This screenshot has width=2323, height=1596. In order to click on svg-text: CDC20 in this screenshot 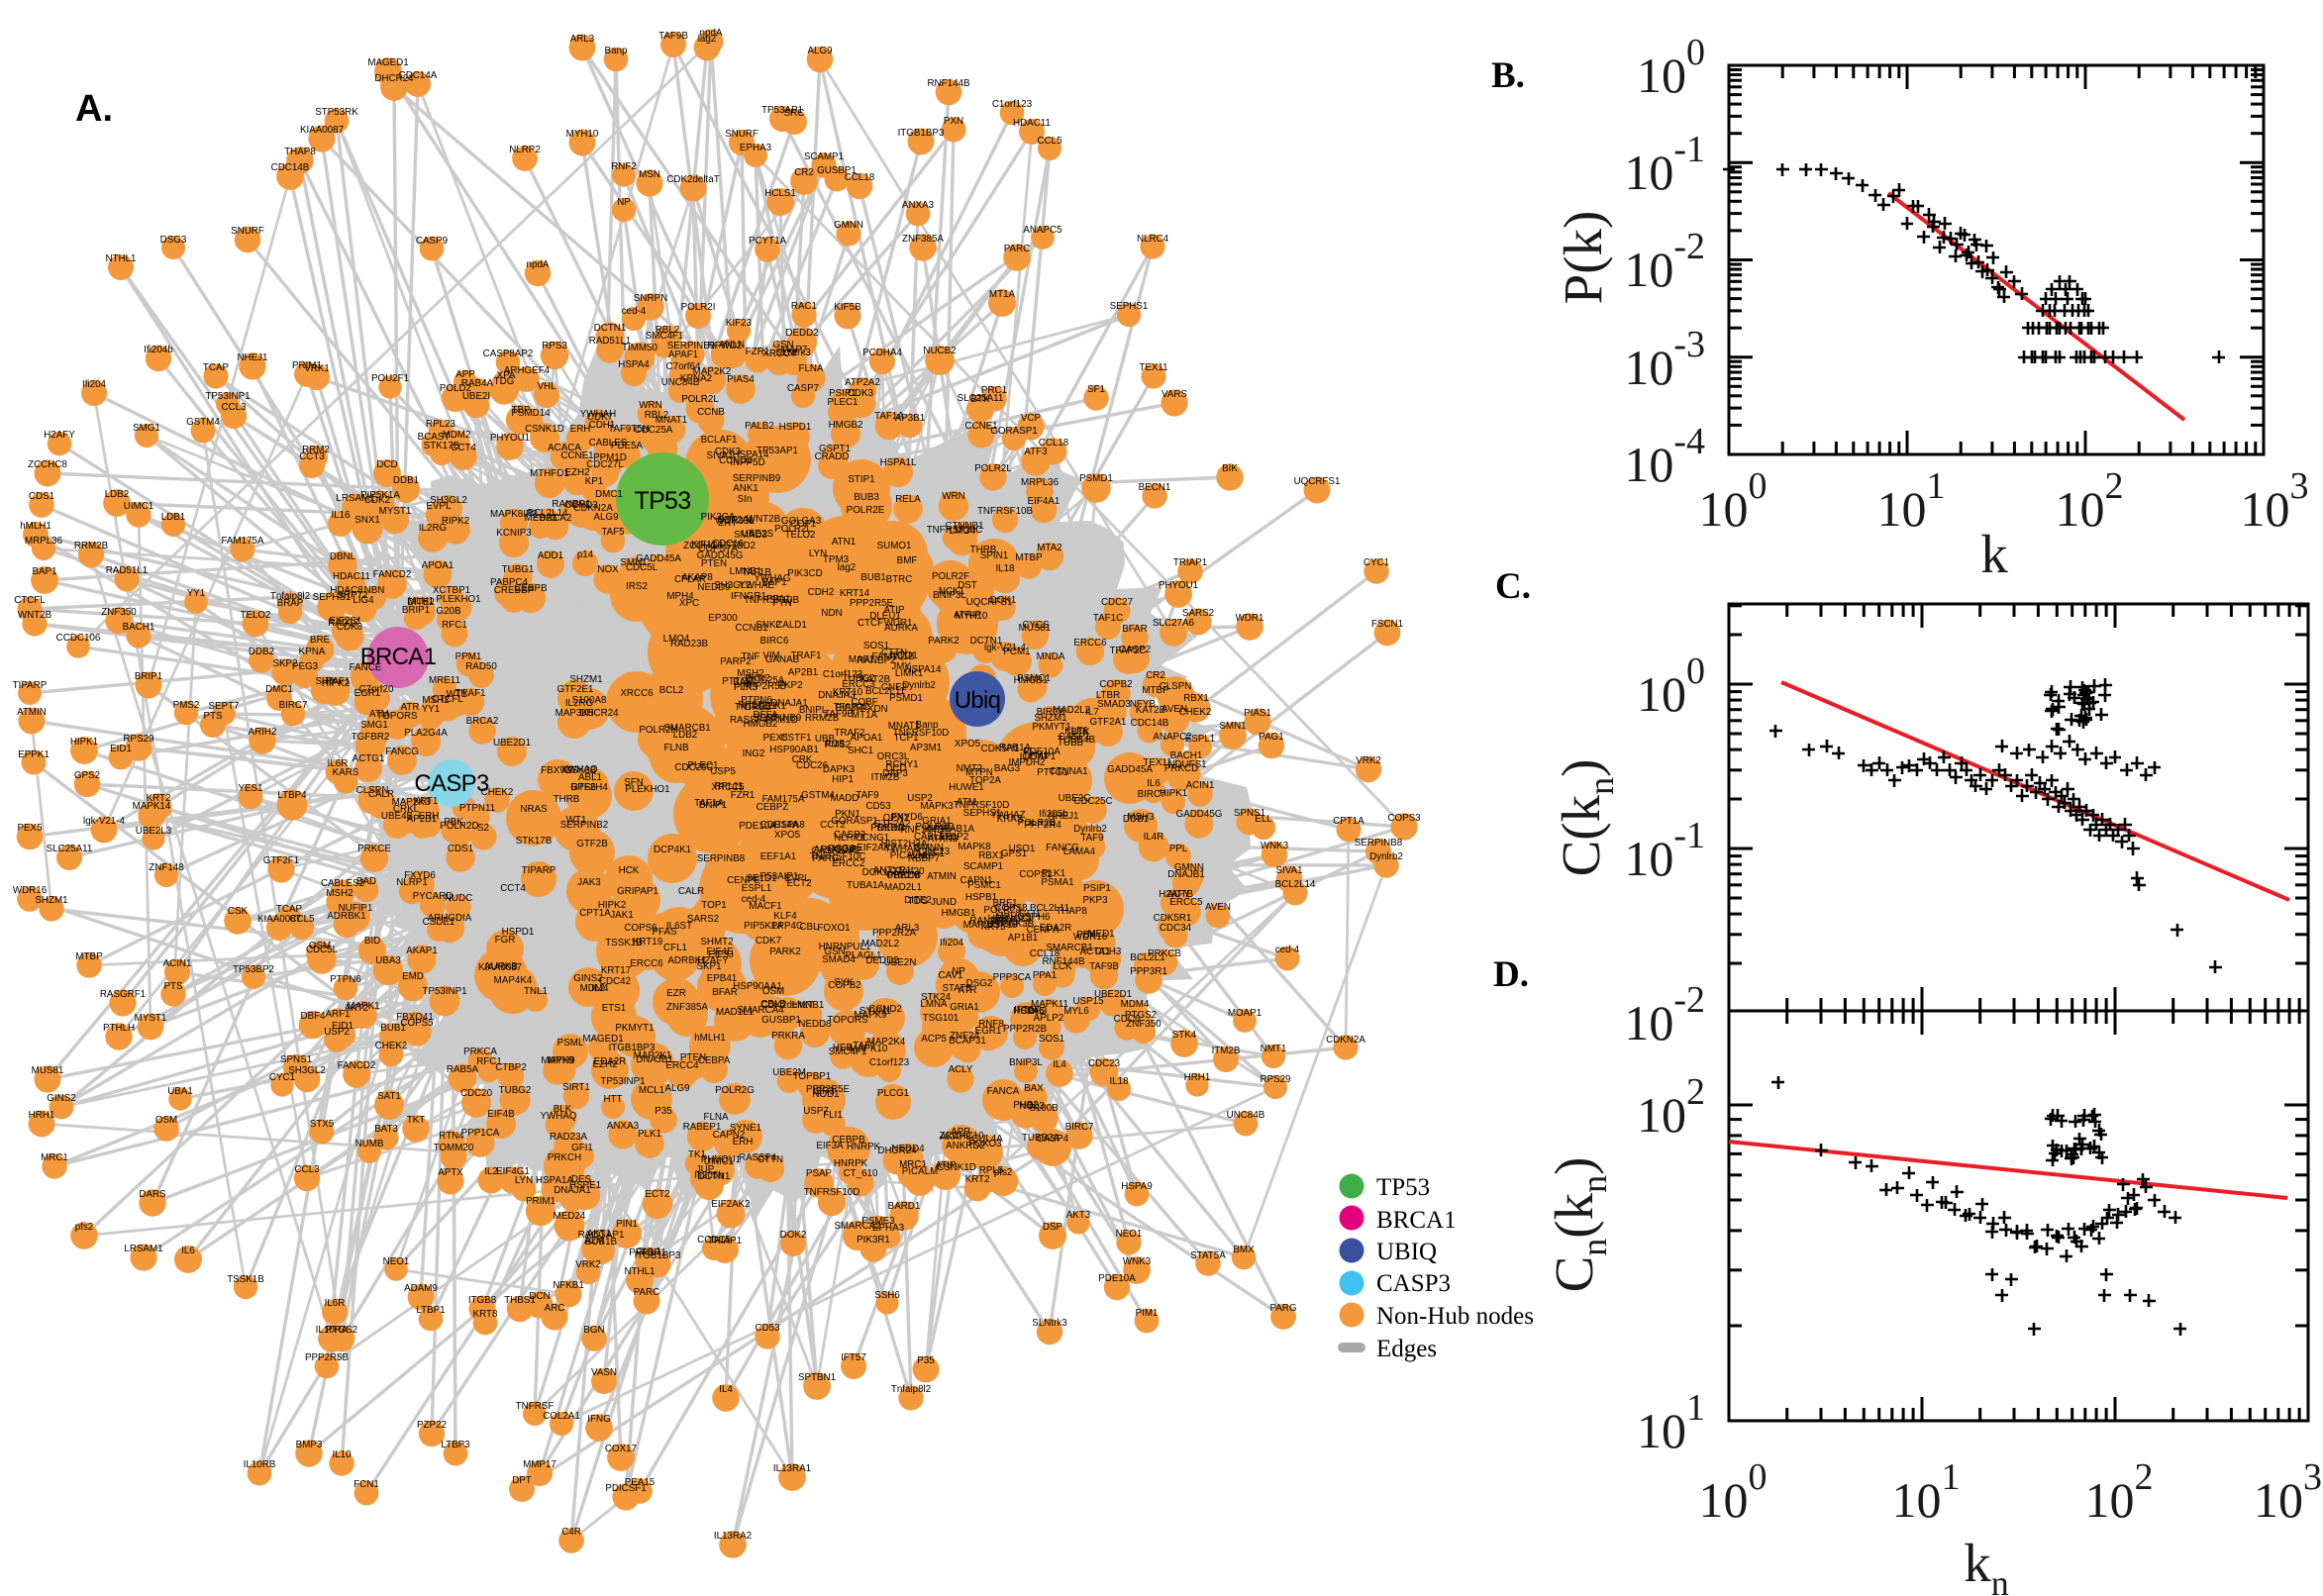, I will do `click(477, 1093)`.